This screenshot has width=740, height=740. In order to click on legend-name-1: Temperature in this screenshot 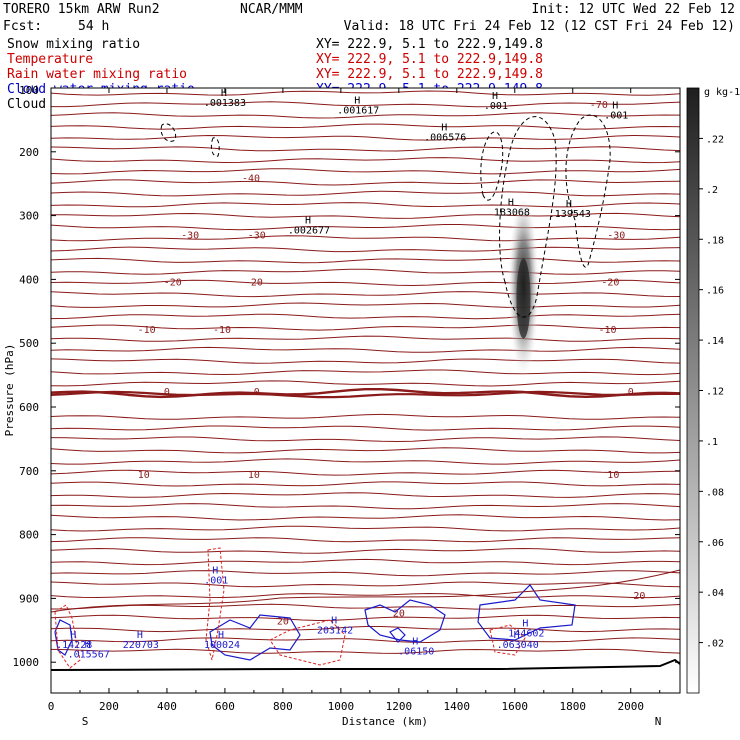, I will do `click(50, 59)`.